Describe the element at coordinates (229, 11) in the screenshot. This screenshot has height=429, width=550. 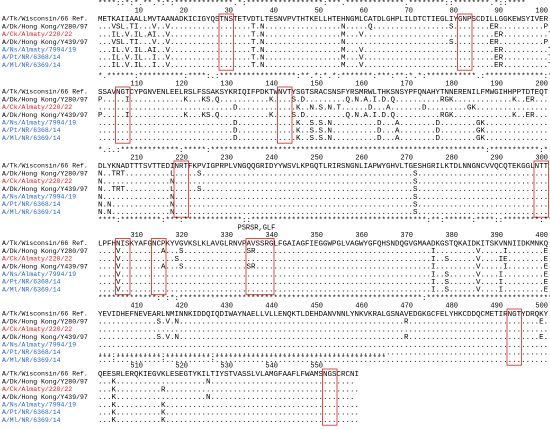
I see `position-number: 30` at that location.